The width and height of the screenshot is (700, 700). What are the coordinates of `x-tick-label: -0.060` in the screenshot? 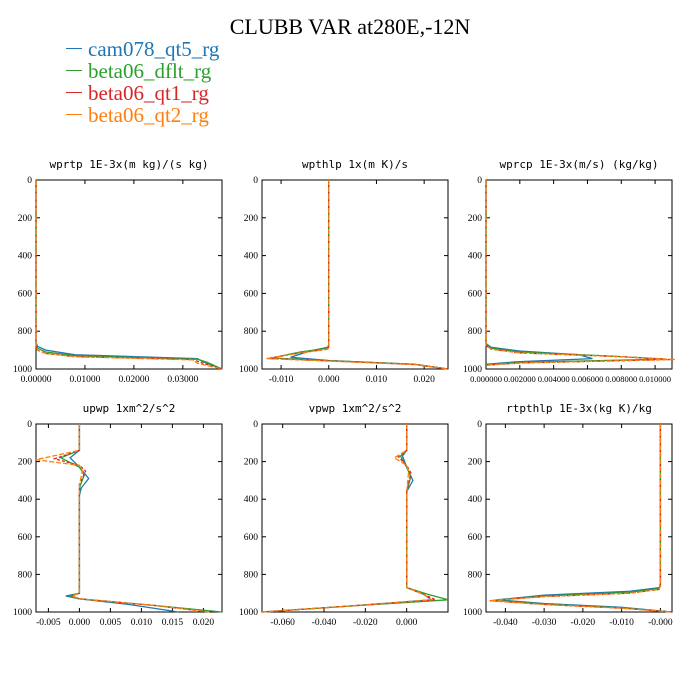 It's located at (282, 623).